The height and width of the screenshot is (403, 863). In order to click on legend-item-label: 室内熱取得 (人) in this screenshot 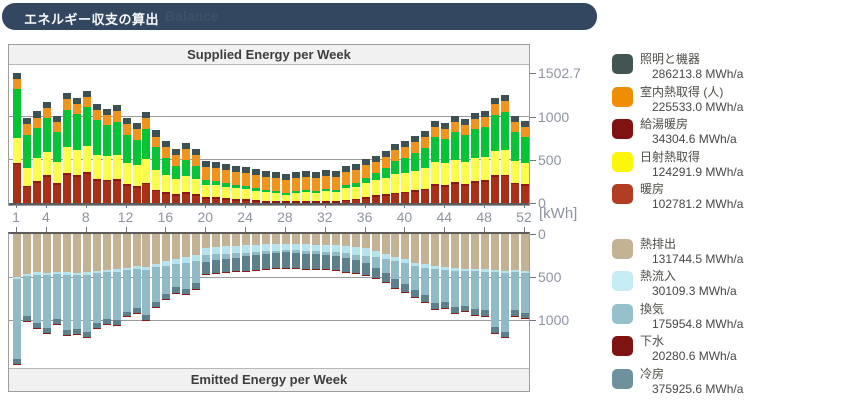, I will do `click(682, 91)`.